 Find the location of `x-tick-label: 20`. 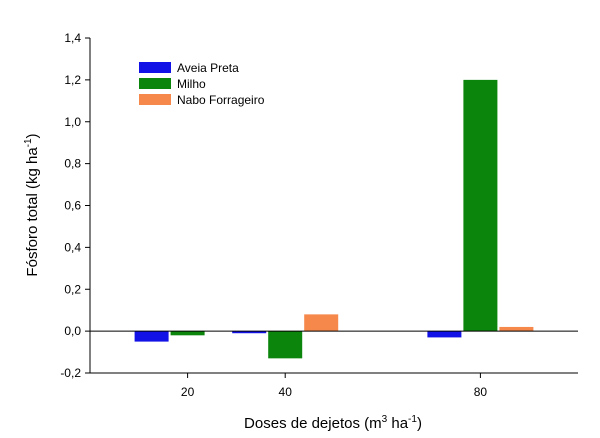

x-tick-label: 20 is located at coordinates (188, 392).